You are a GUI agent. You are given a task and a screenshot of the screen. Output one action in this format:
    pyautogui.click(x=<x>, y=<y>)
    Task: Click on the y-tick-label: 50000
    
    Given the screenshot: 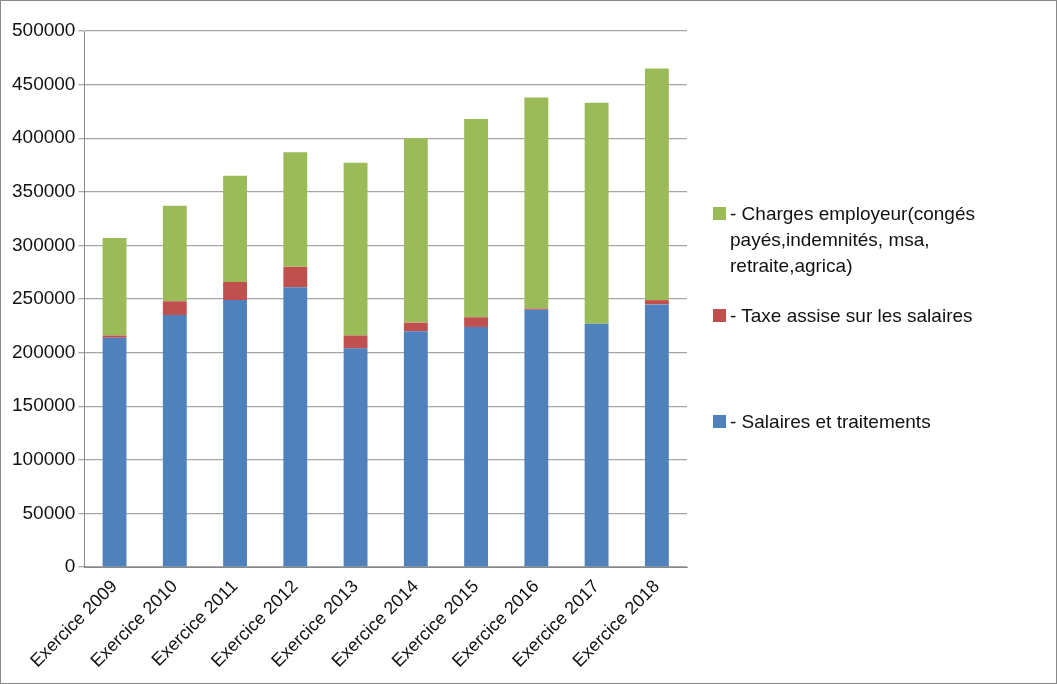 What is the action you would take?
    pyautogui.click(x=49, y=512)
    